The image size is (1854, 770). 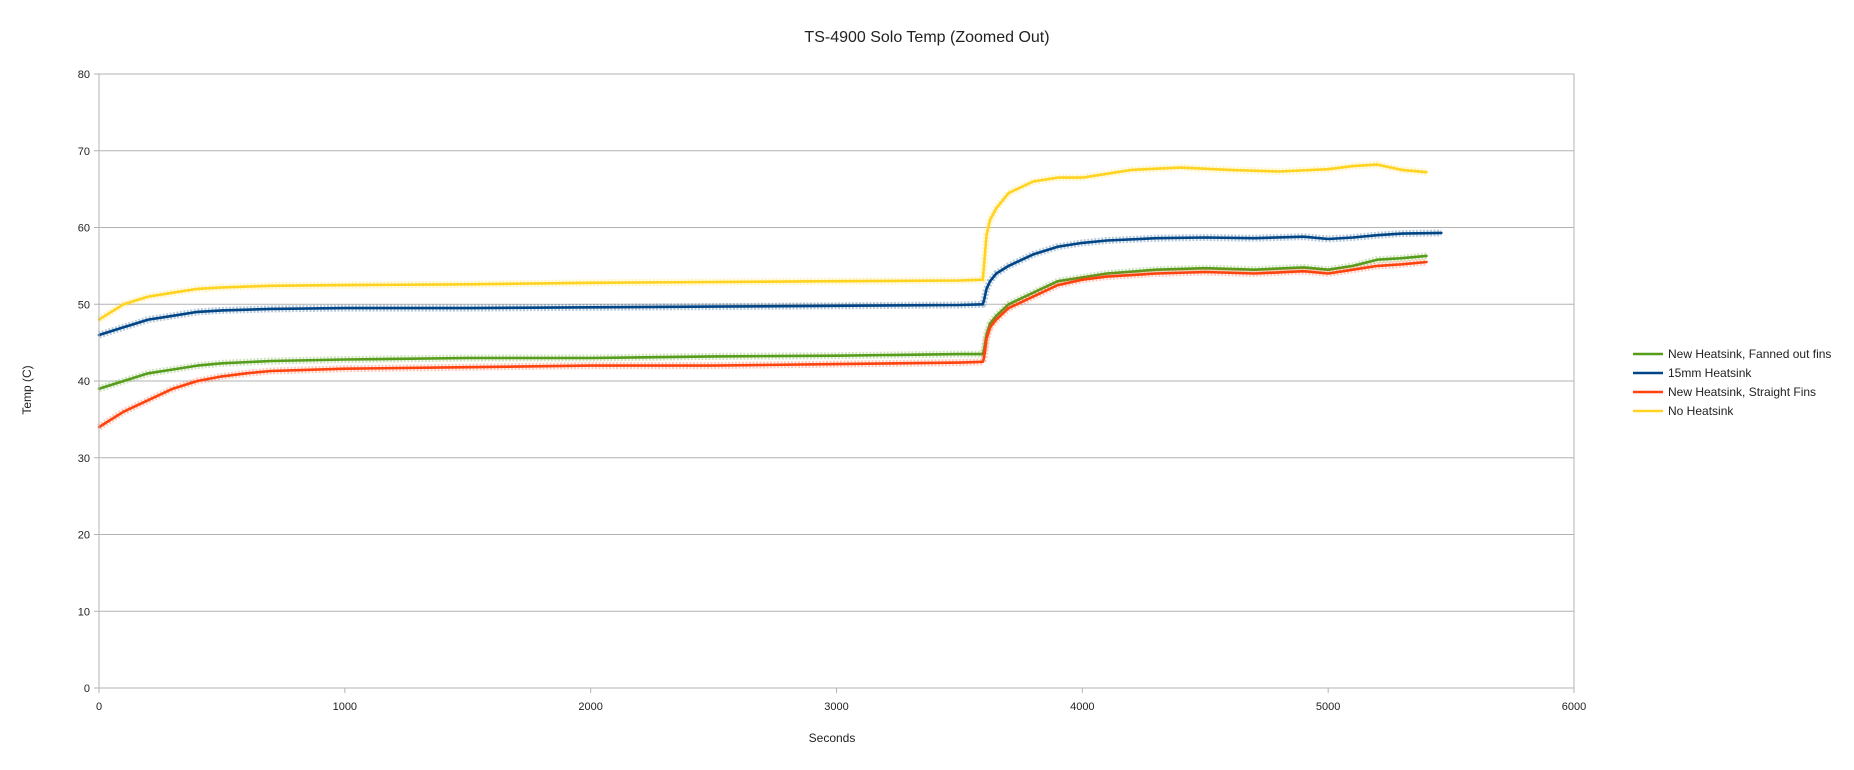 I want to click on legend-item: New Heatsink, Straight Fins, so click(x=1724, y=392).